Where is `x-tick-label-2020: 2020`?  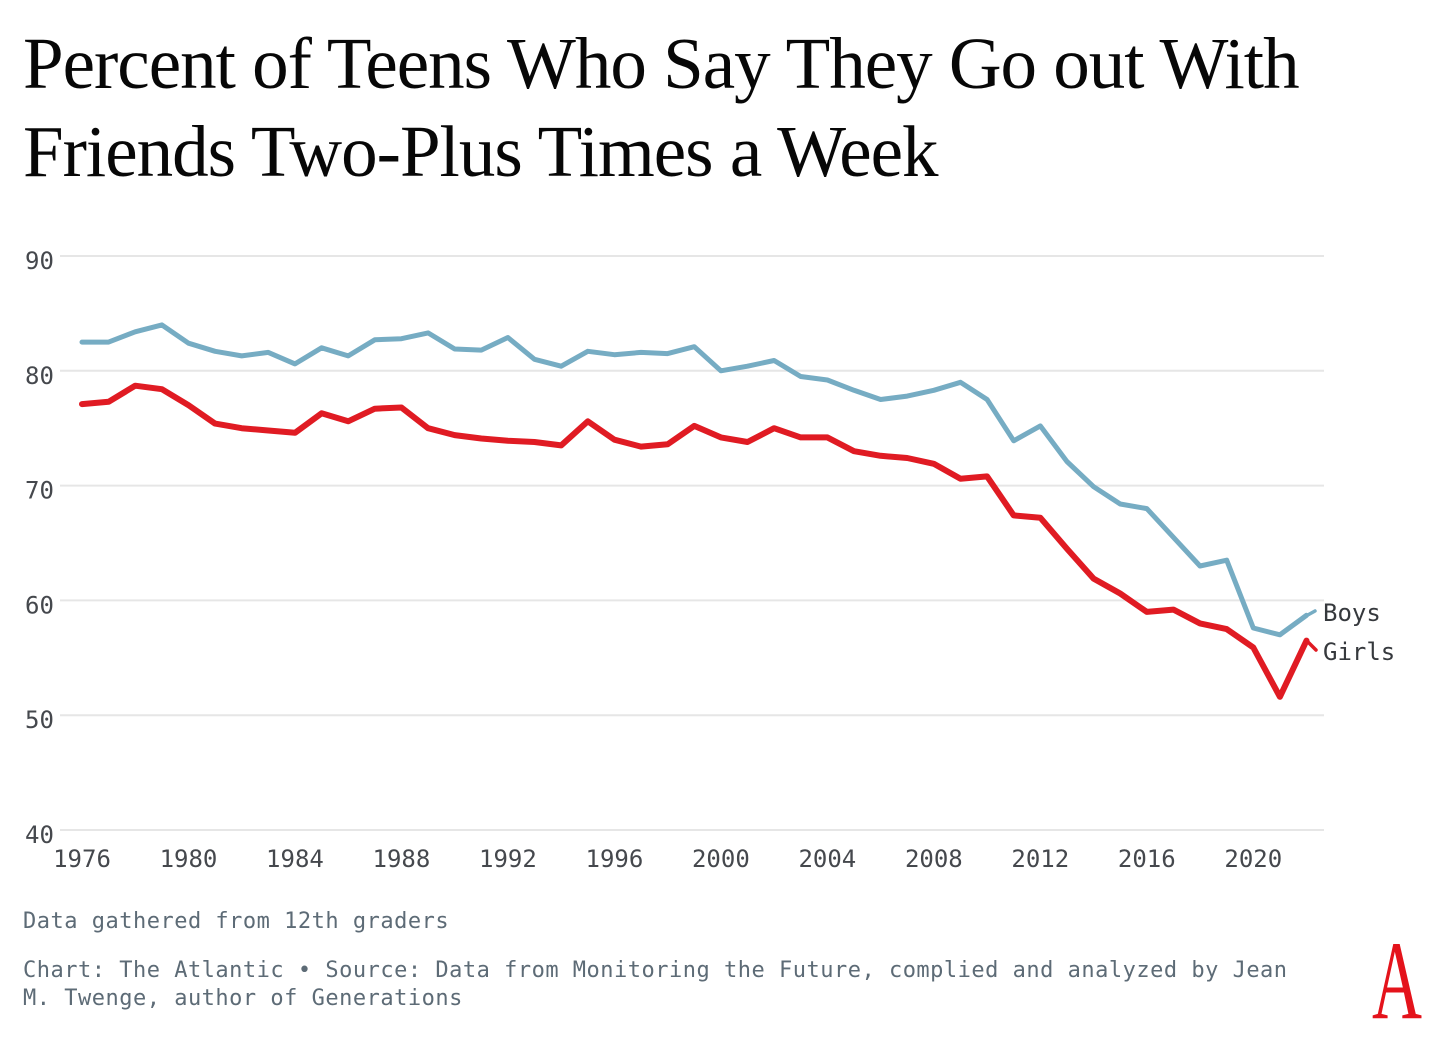
x-tick-label-2020: 2020 is located at coordinates (1253, 859).